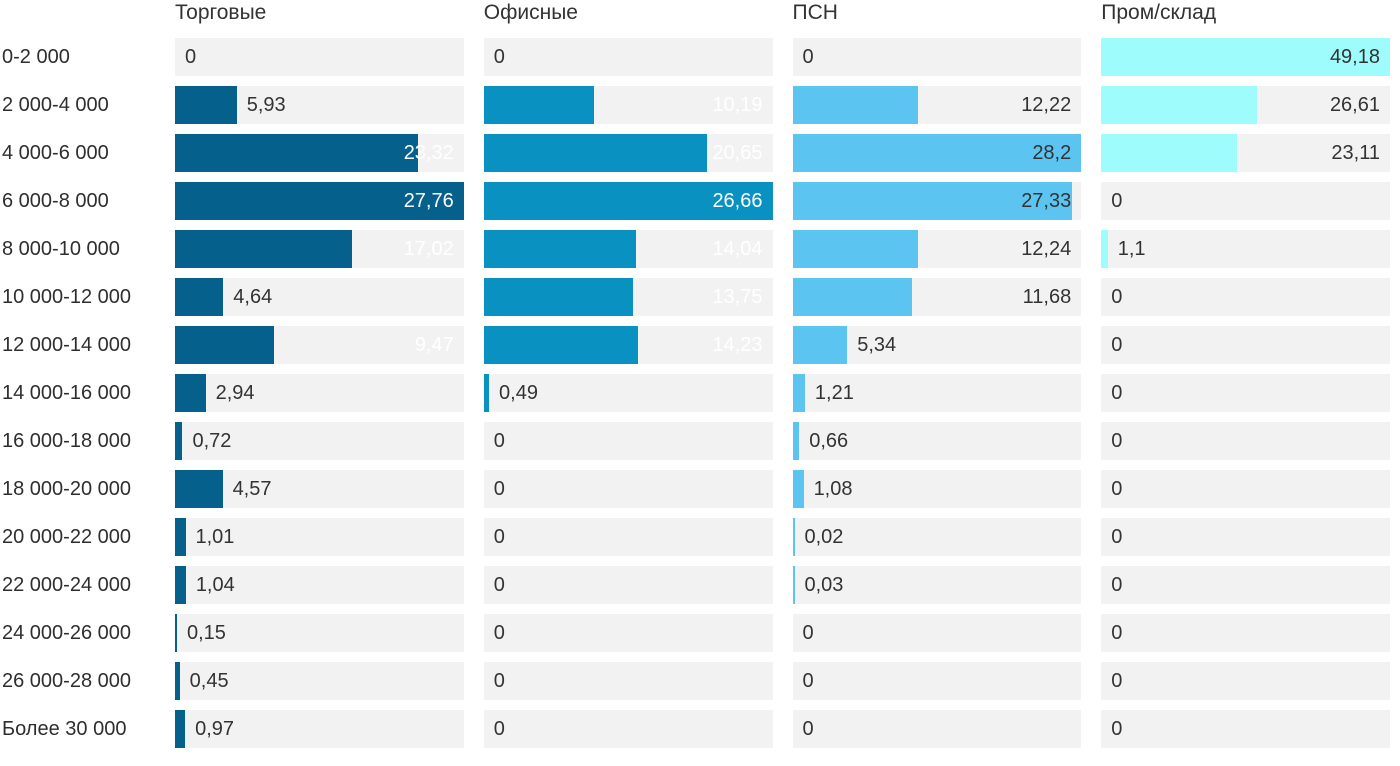 This screenshot has width=1400, height=766. I want to click on value-label: 0,03, so click(824, 585).